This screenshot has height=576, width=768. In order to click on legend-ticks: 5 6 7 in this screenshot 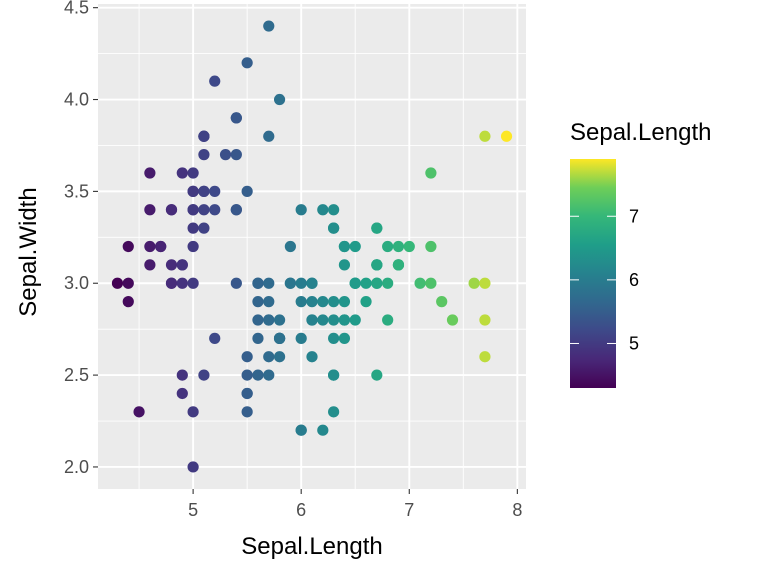, I will do `click(604, 279)`.